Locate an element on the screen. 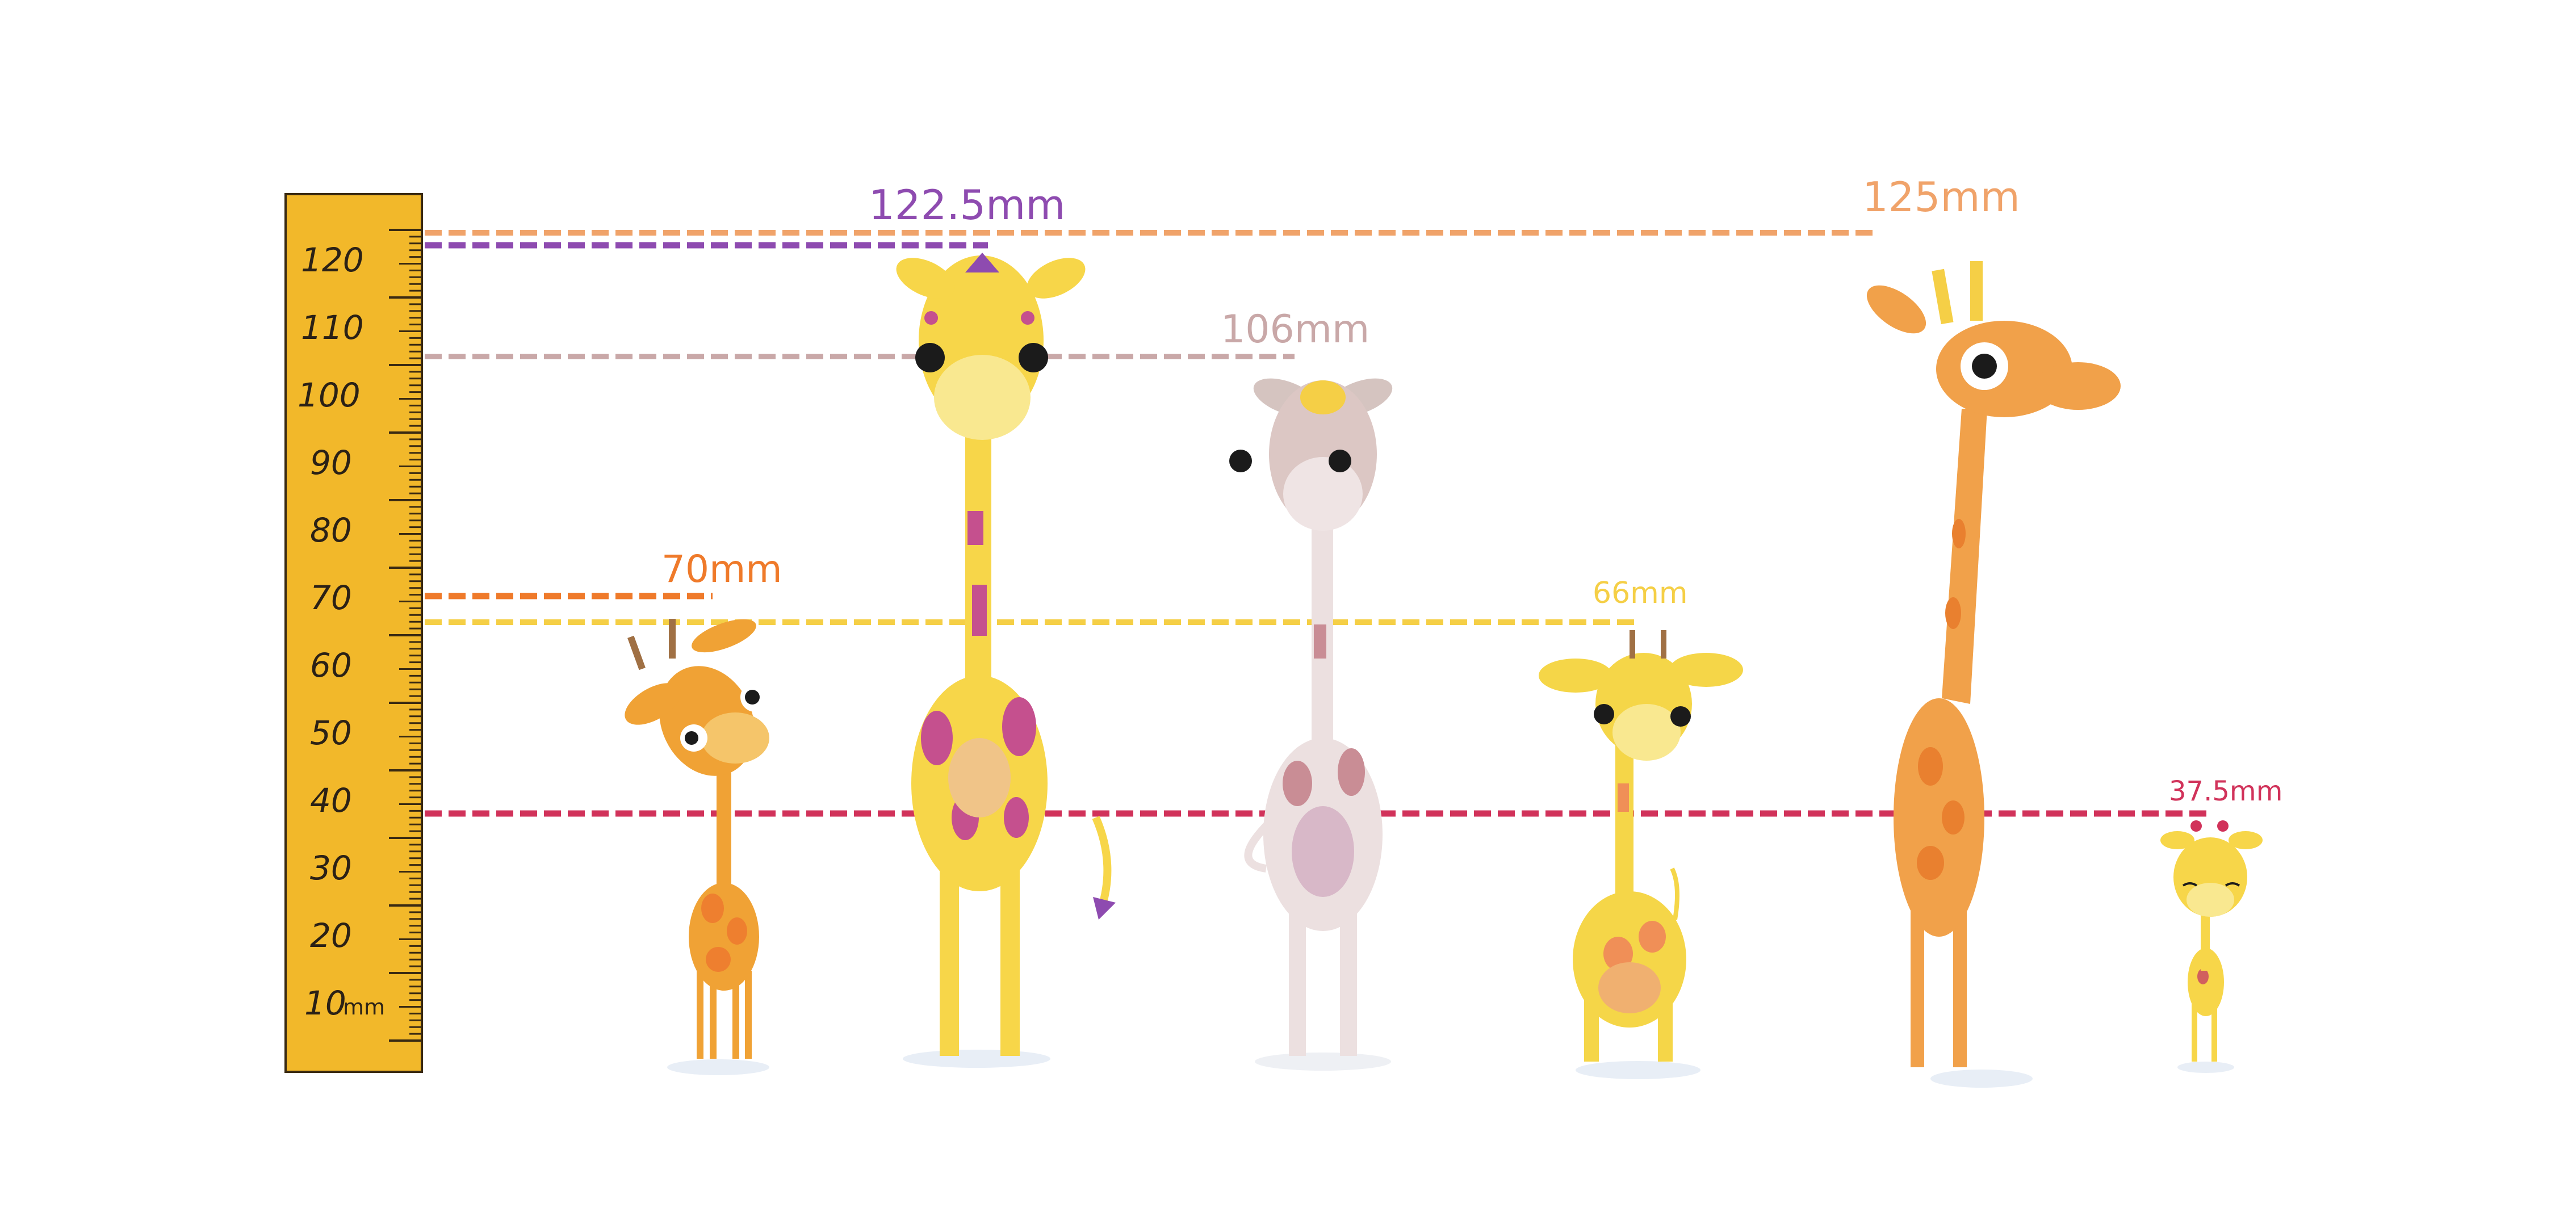 This screenshot has width=2576, height=1216. pale-pink-giraffe is located at coordinates (1311, 724).